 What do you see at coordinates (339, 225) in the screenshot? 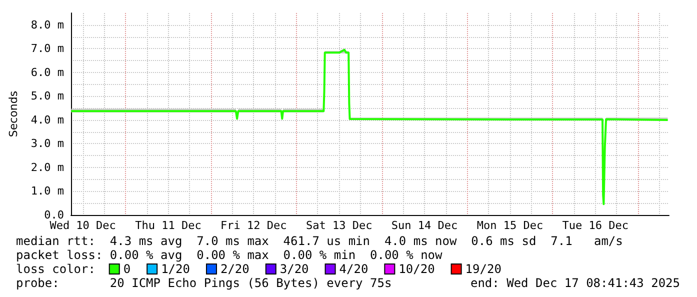
I see `x-tick-label: Sat 13 Dec` at bounding box center [339, 225].